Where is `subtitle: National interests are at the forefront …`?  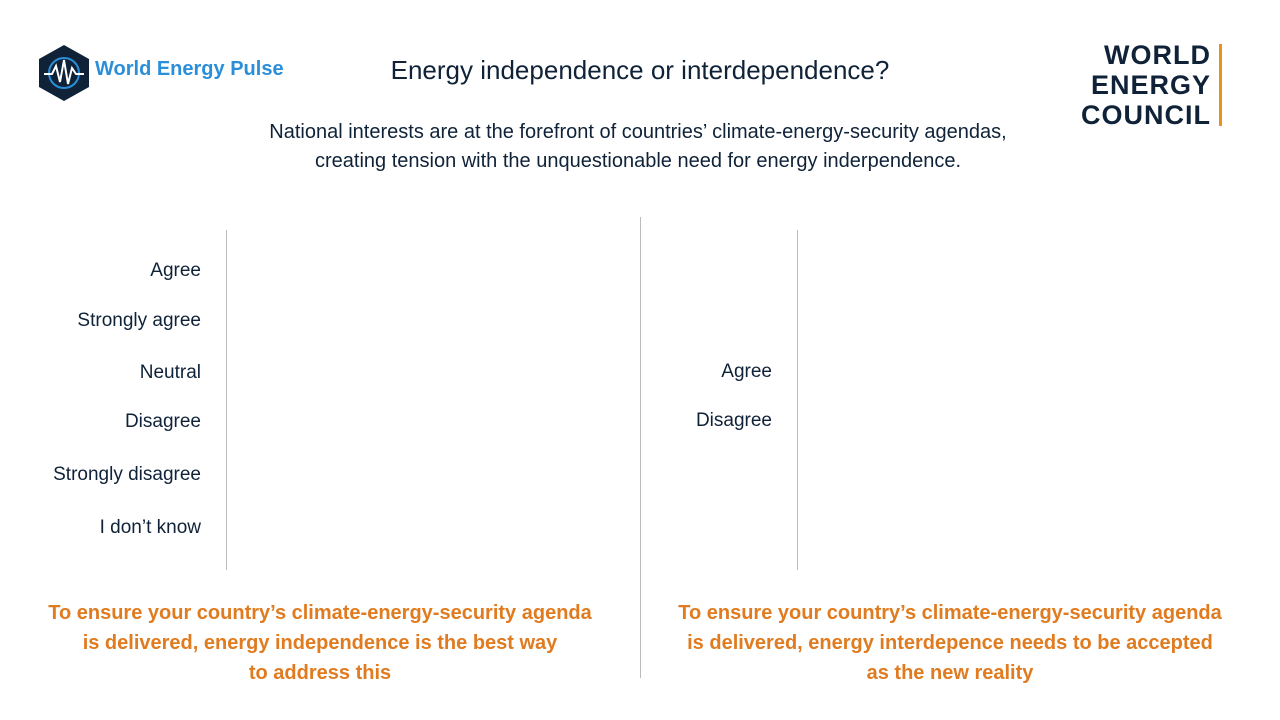
subtitle: National interests are at the forefront … is located at coordinates (637, 147).